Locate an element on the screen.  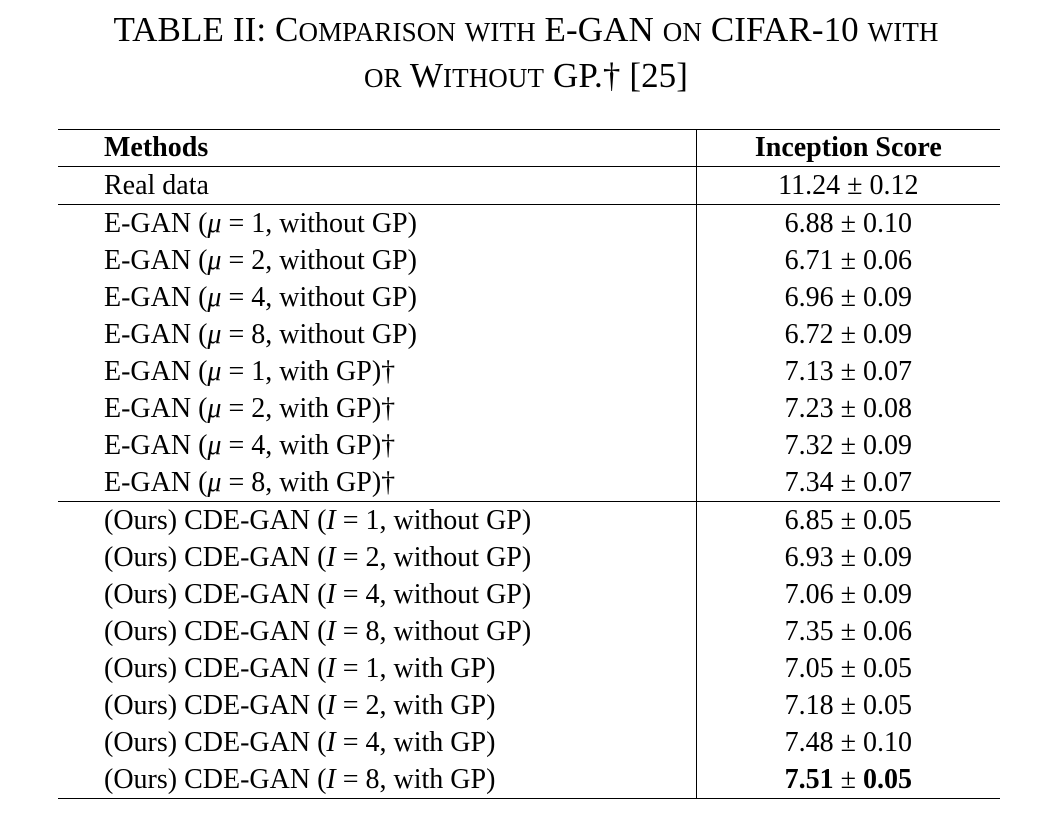
header-inception-score: Inception Score is located at coordinates (848, 148).